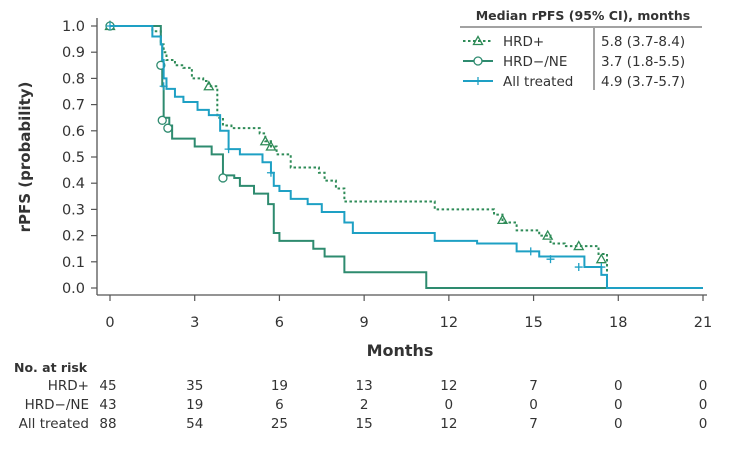 The height and width of the screenshot is (449, 729). What do you see at coordinates (107, 424) in the screenshot?
I see `risk-value: 88` at bounding box center [107, 424].